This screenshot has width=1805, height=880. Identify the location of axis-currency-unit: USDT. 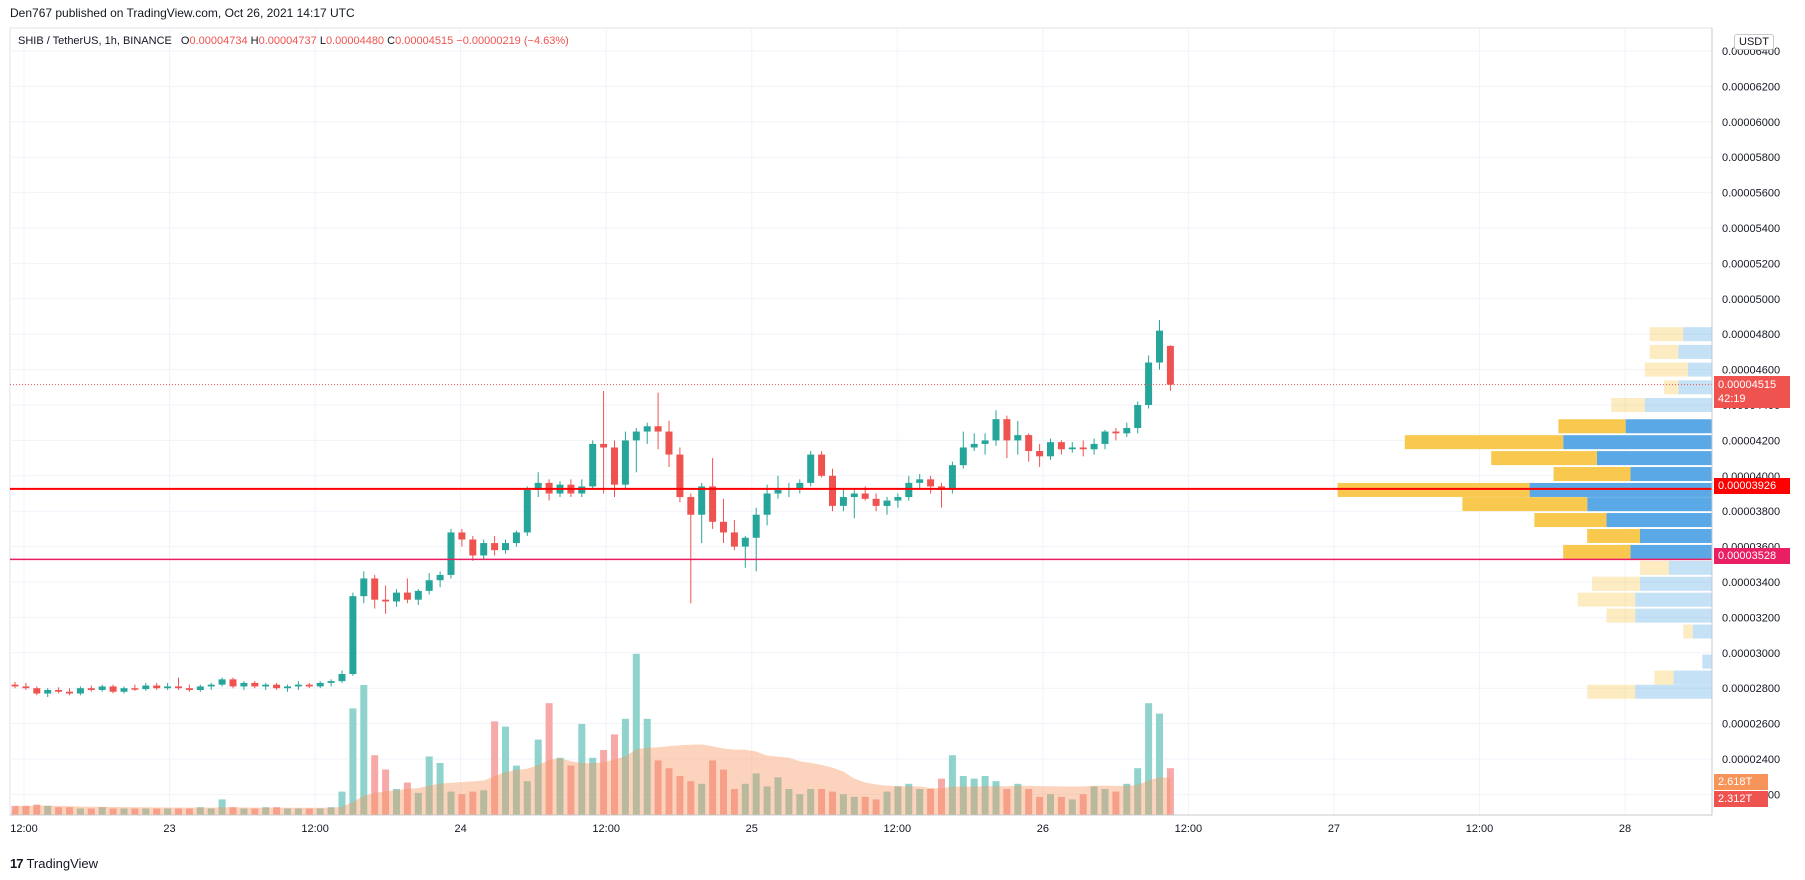
(1754, 42).